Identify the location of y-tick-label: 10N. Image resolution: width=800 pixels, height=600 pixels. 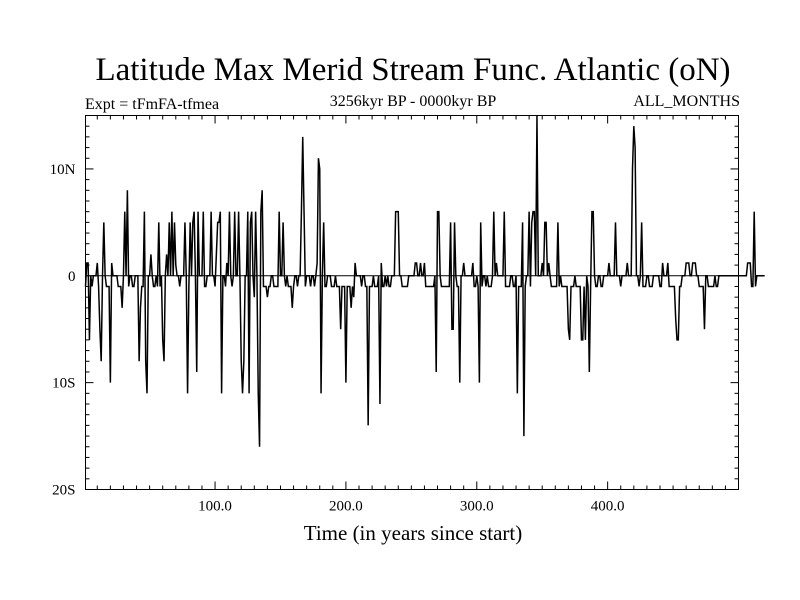
(63, 170).